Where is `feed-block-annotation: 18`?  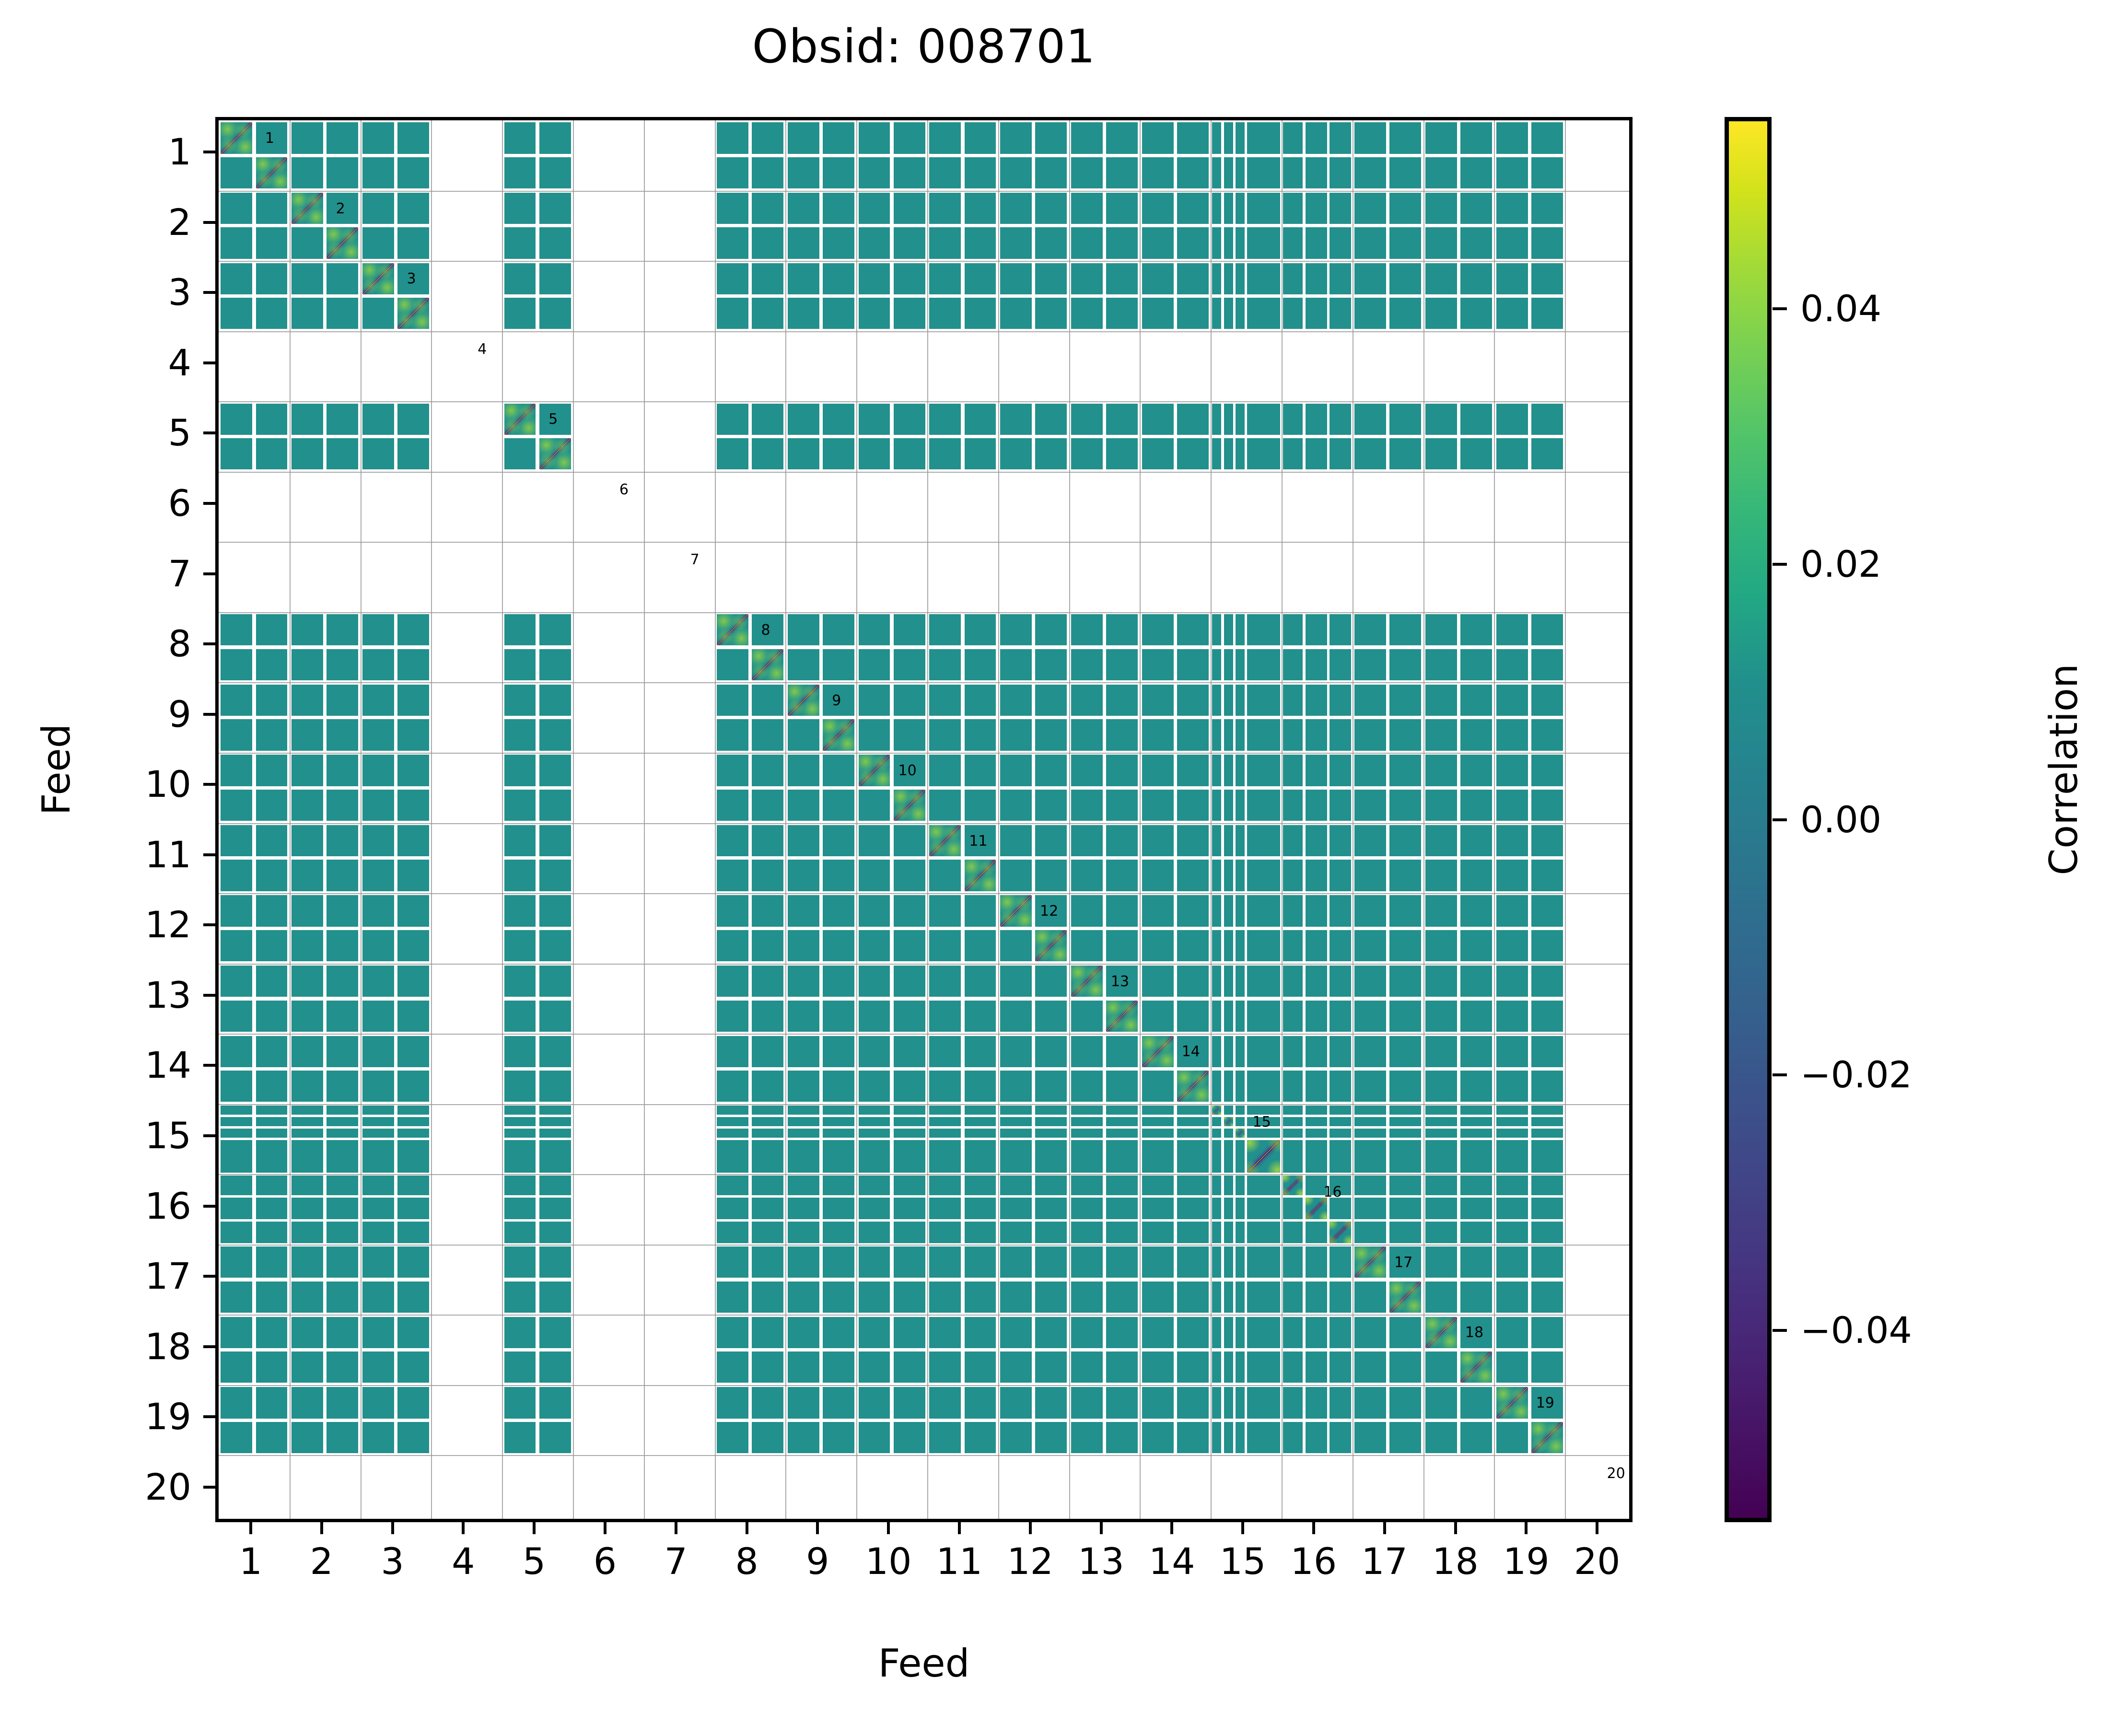
feed-block-annotation: 18 is located at coordinates (1474, 1332).